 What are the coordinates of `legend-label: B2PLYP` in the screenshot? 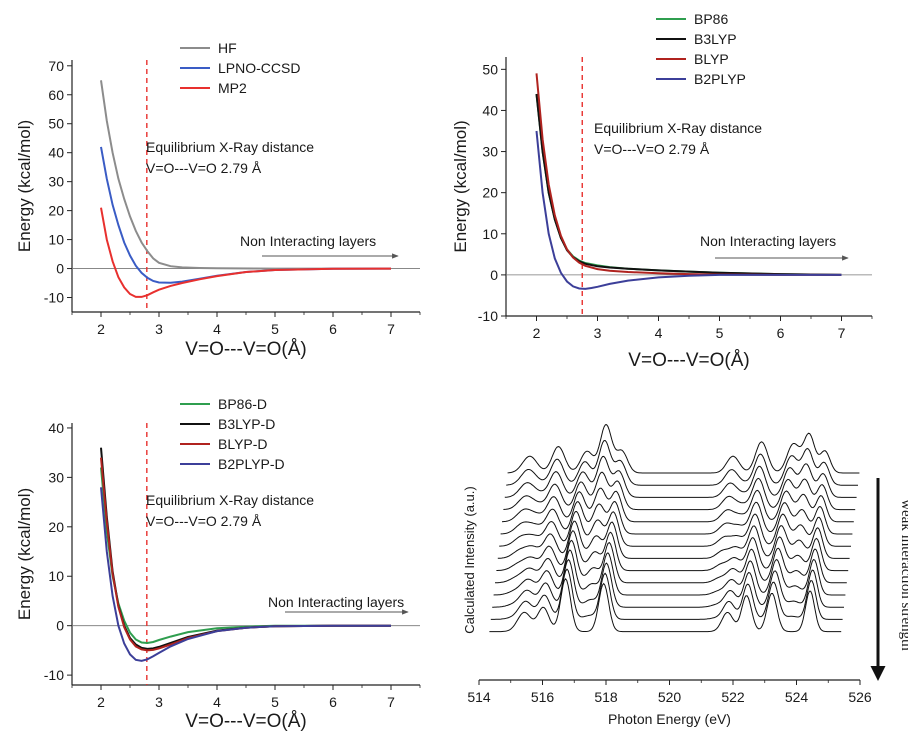 It's located at (720, 79).